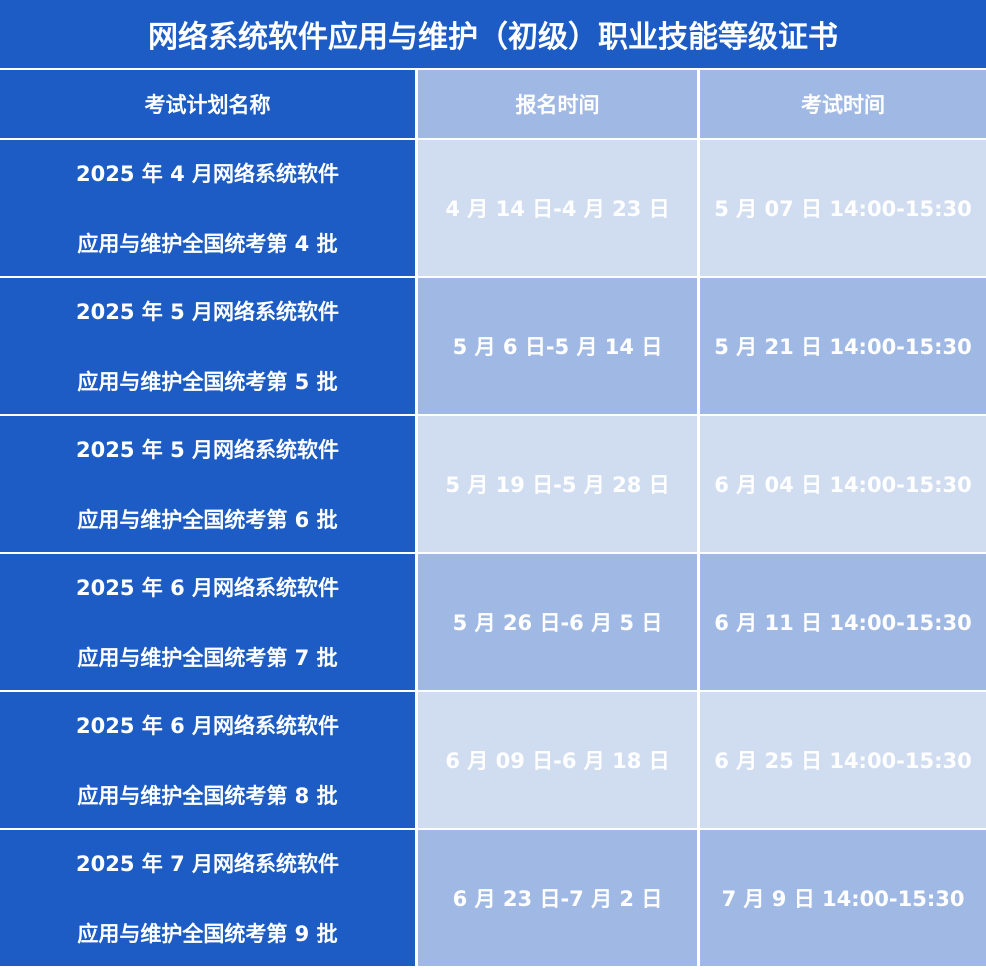  What do you see at coordinates (843, 898) in the screenshot?
I see `exam-time-cell: 7 月 9 日 14:00-15:30` at bounding box center [843, 898].